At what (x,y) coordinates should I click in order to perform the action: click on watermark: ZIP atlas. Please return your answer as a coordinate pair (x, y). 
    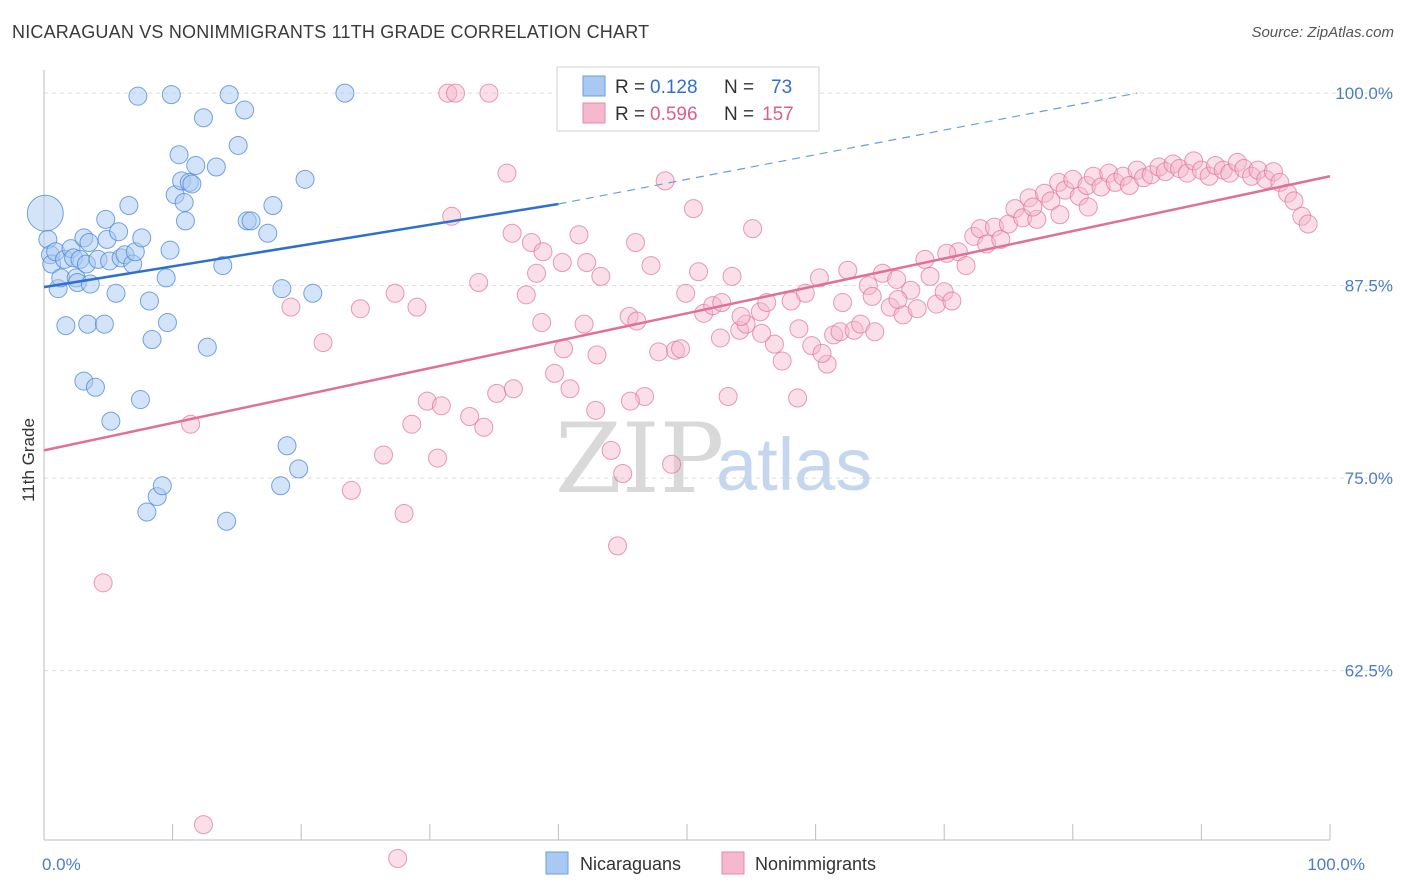
    Looking at the image, I should click on (713, 459).